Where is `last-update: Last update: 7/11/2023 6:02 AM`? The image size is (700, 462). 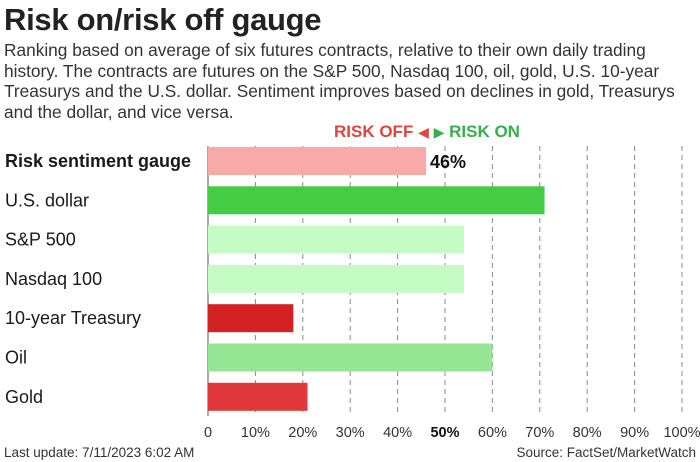 last-update: Last update: 7/11/2023 6:02 AM is located at coordinates (99, 452).